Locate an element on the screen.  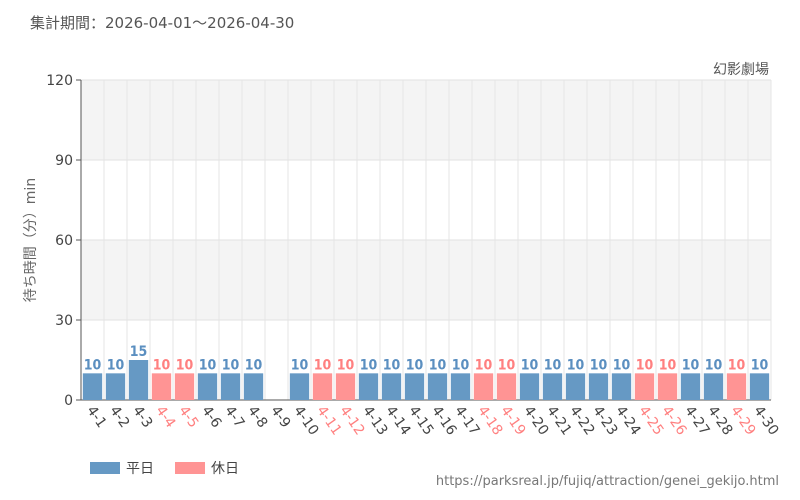
x-tick-label: 4-27 is located at coordinates (696, 420).